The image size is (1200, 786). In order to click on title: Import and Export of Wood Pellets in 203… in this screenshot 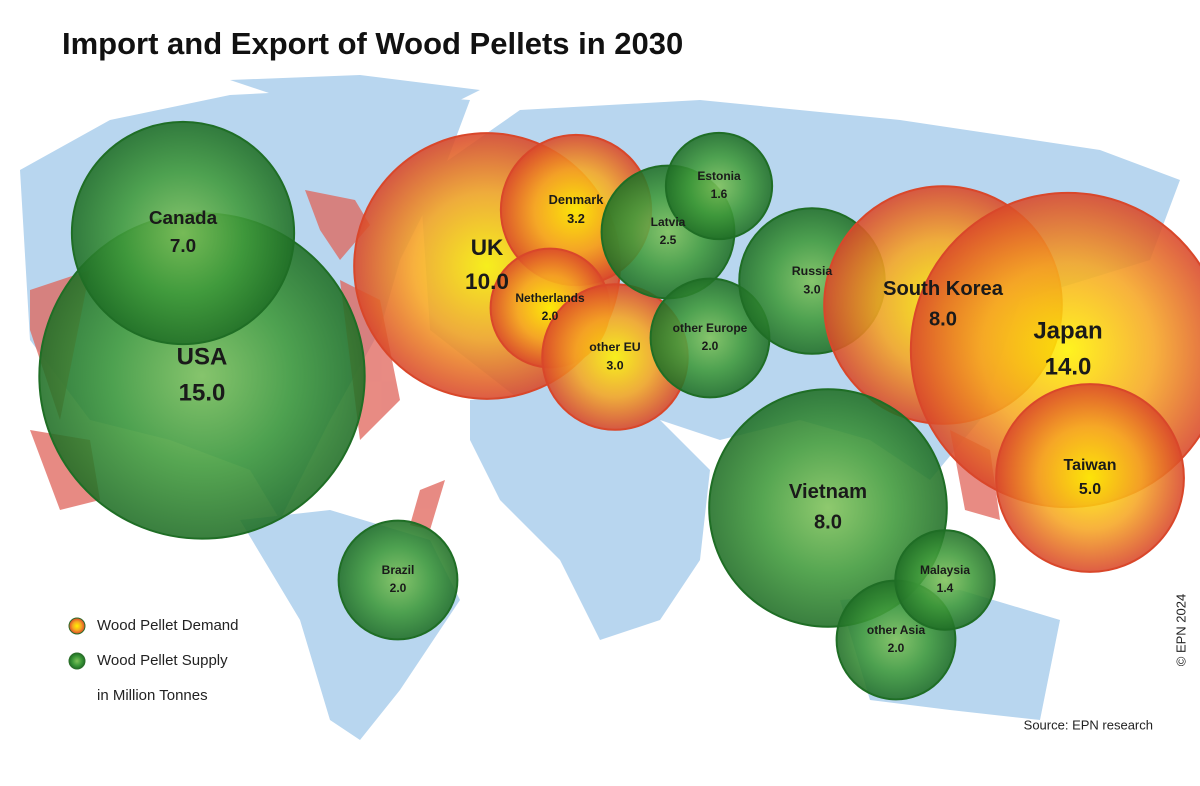, I will do `click(372, 43)`.